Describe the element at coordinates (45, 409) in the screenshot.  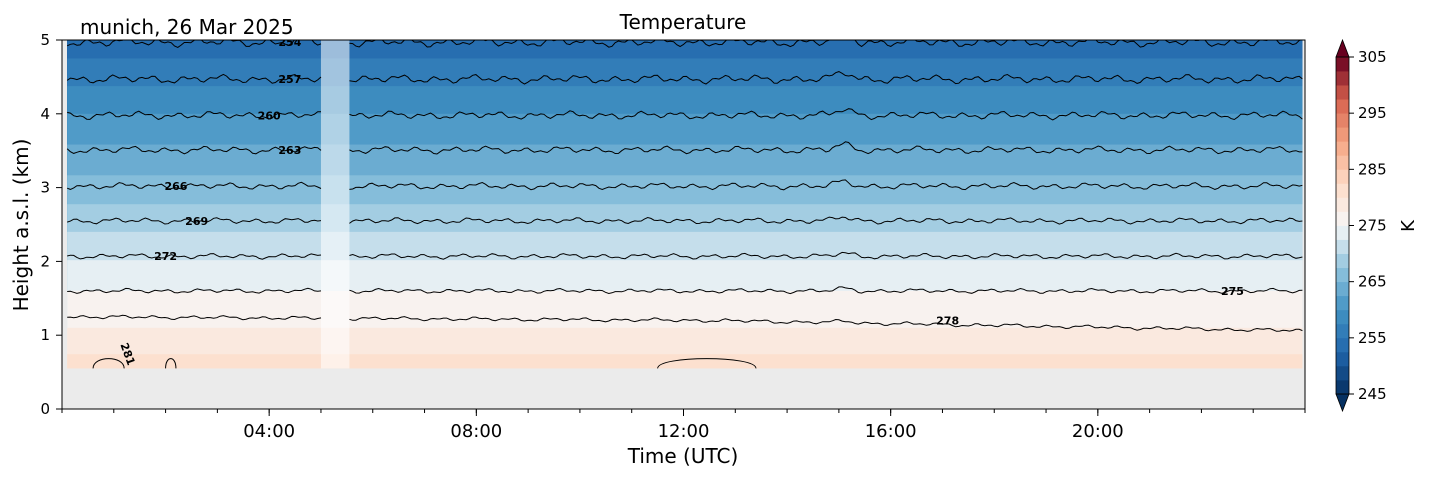
I see `y-tick-label: 0` at that location.